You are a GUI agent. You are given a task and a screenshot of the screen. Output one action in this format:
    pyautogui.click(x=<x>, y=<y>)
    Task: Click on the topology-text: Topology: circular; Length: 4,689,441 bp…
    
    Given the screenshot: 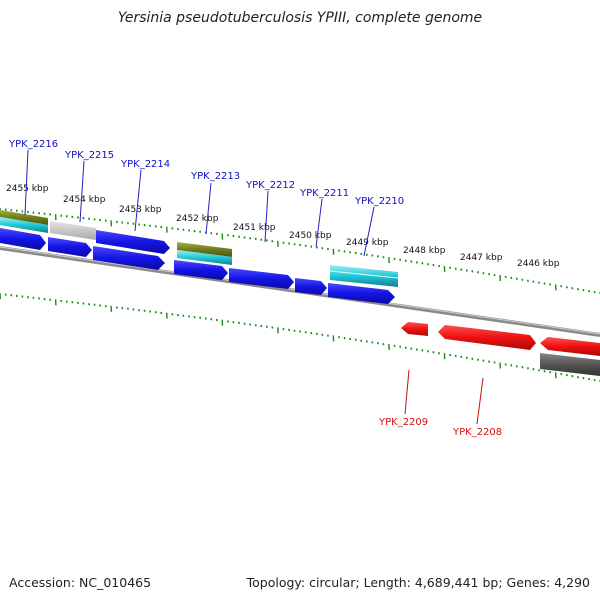 What is the action you would take?
    pyautogui.click(x=418, y=582)
    